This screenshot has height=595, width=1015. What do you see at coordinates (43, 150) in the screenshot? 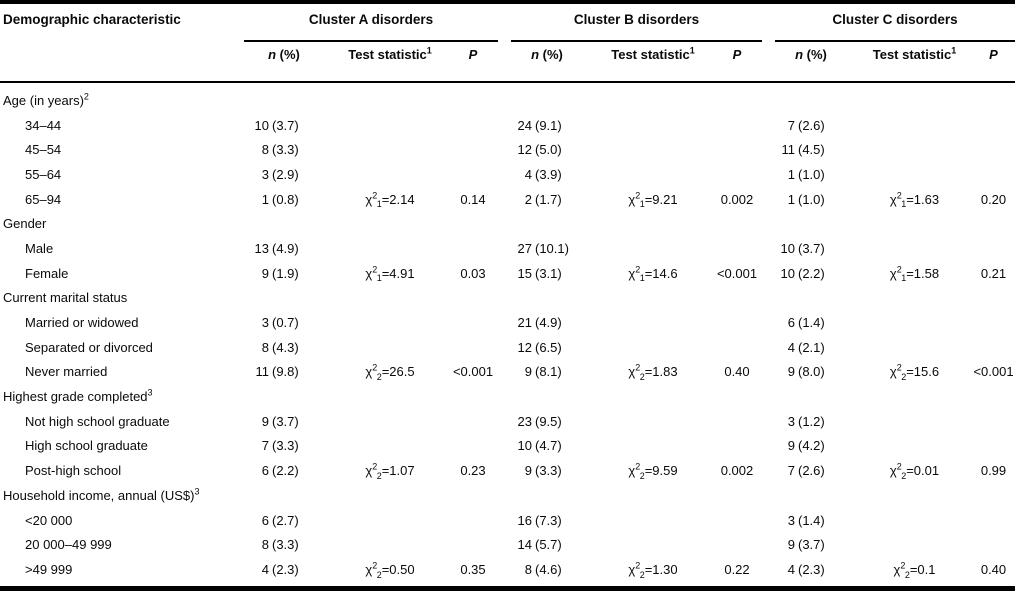
I see `row-label: 45–54` at bounding box center [43, 150].